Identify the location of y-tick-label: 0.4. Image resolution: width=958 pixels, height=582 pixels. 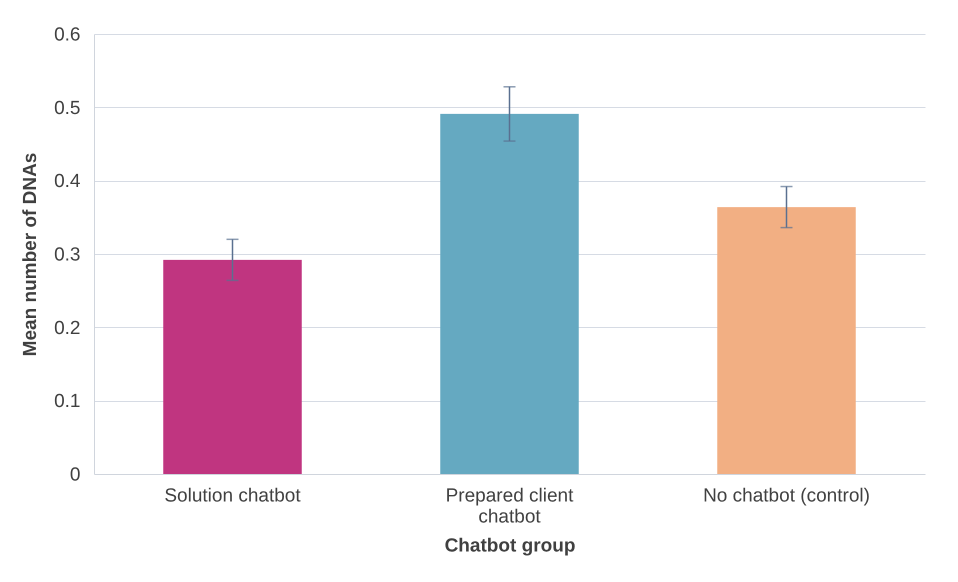
(67, 181).